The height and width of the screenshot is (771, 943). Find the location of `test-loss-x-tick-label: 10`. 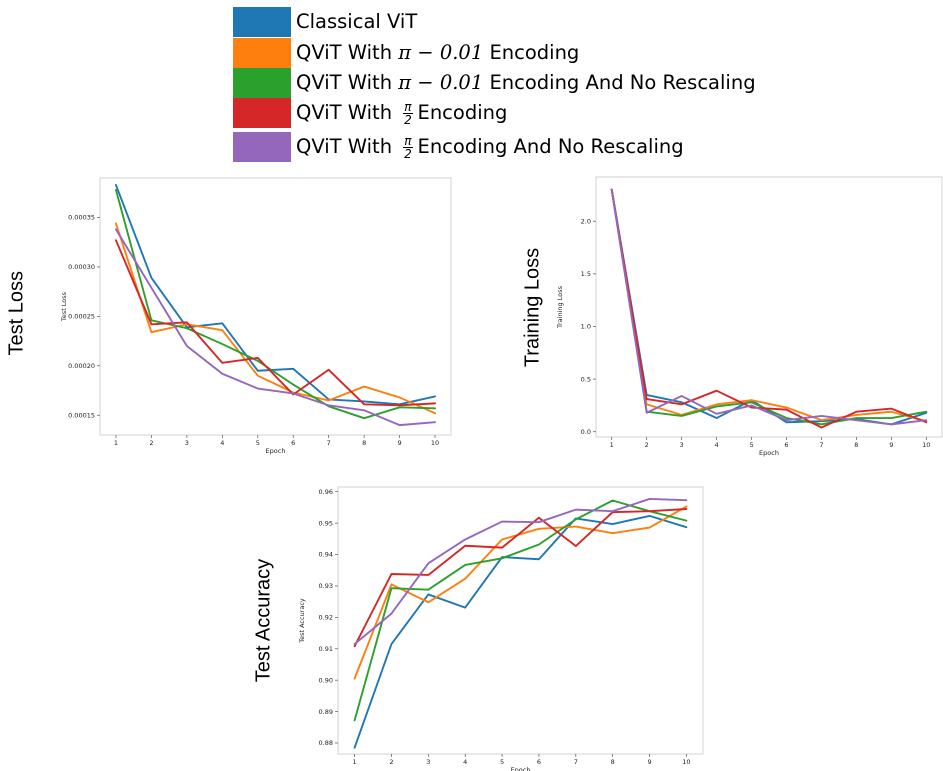

test-loss-x-tick-label: 10 is located at coordinates (435, 443).